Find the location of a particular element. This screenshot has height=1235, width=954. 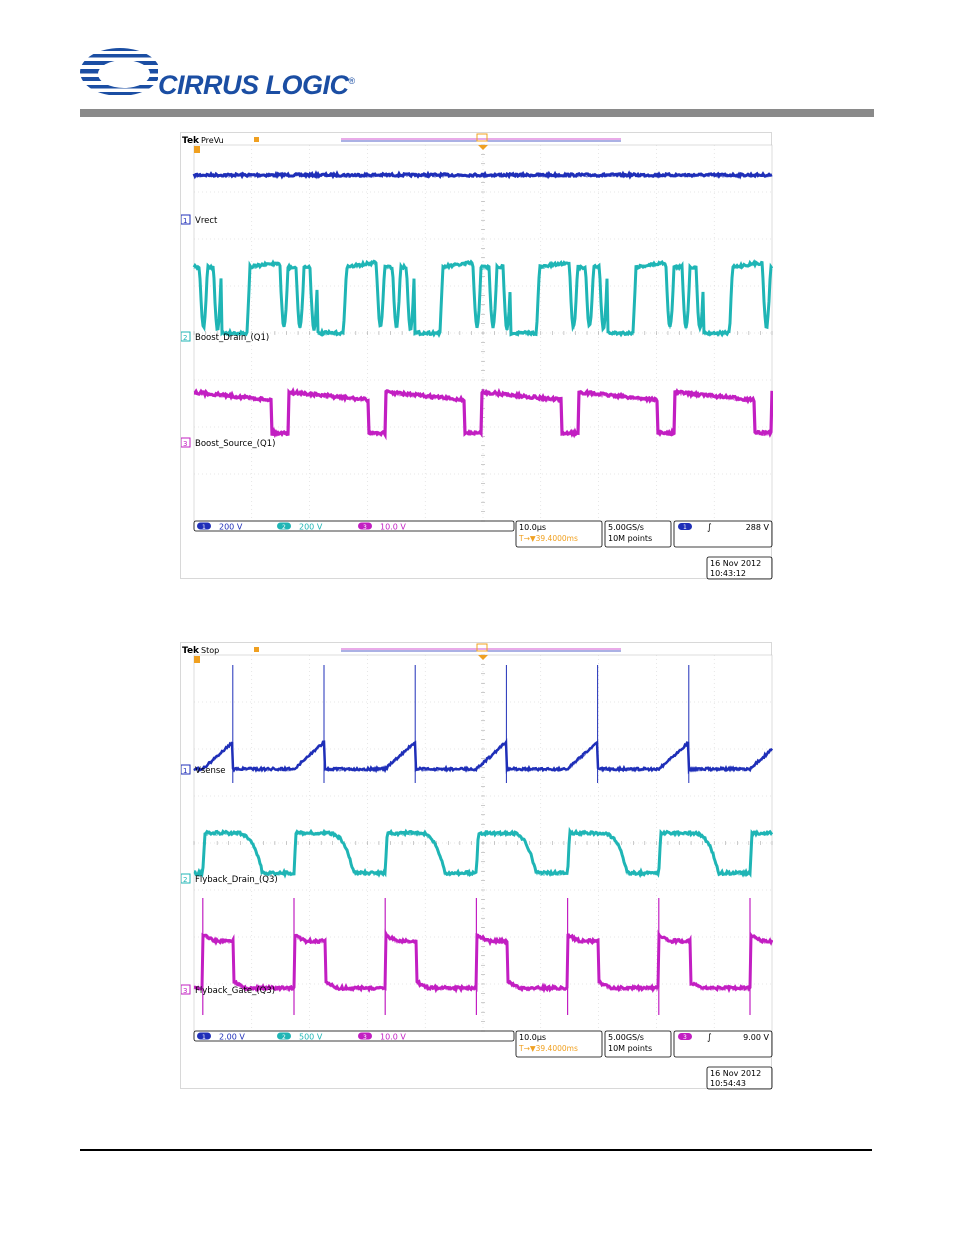

ch2-label: 2 Boost_Drain_(Q1) is located at coordinates (225, 337).